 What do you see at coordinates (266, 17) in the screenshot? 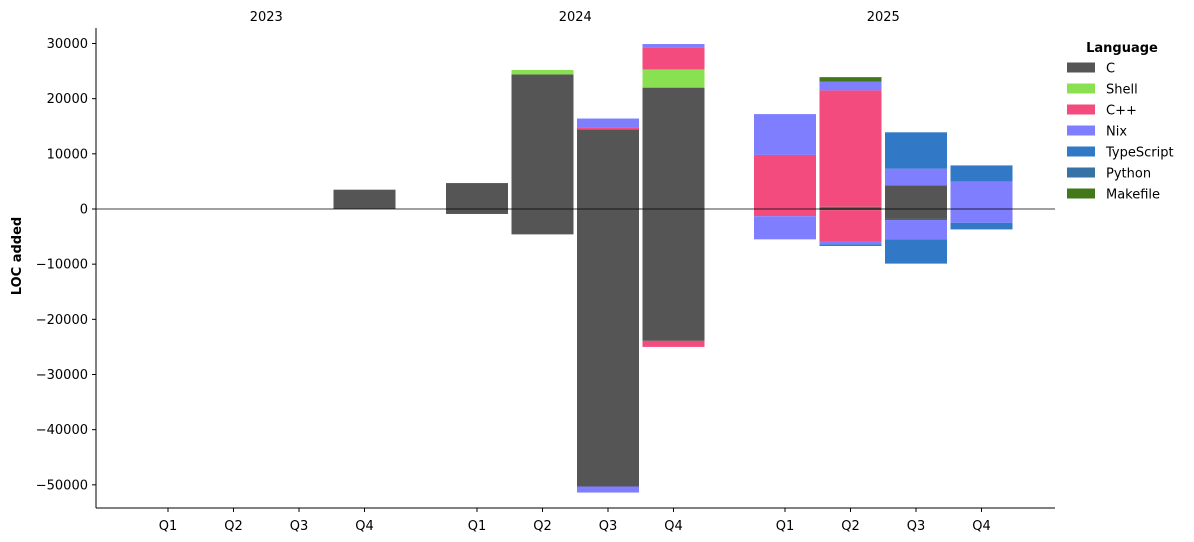
I see `year-label: 2023` at bounding box center [266, 17].